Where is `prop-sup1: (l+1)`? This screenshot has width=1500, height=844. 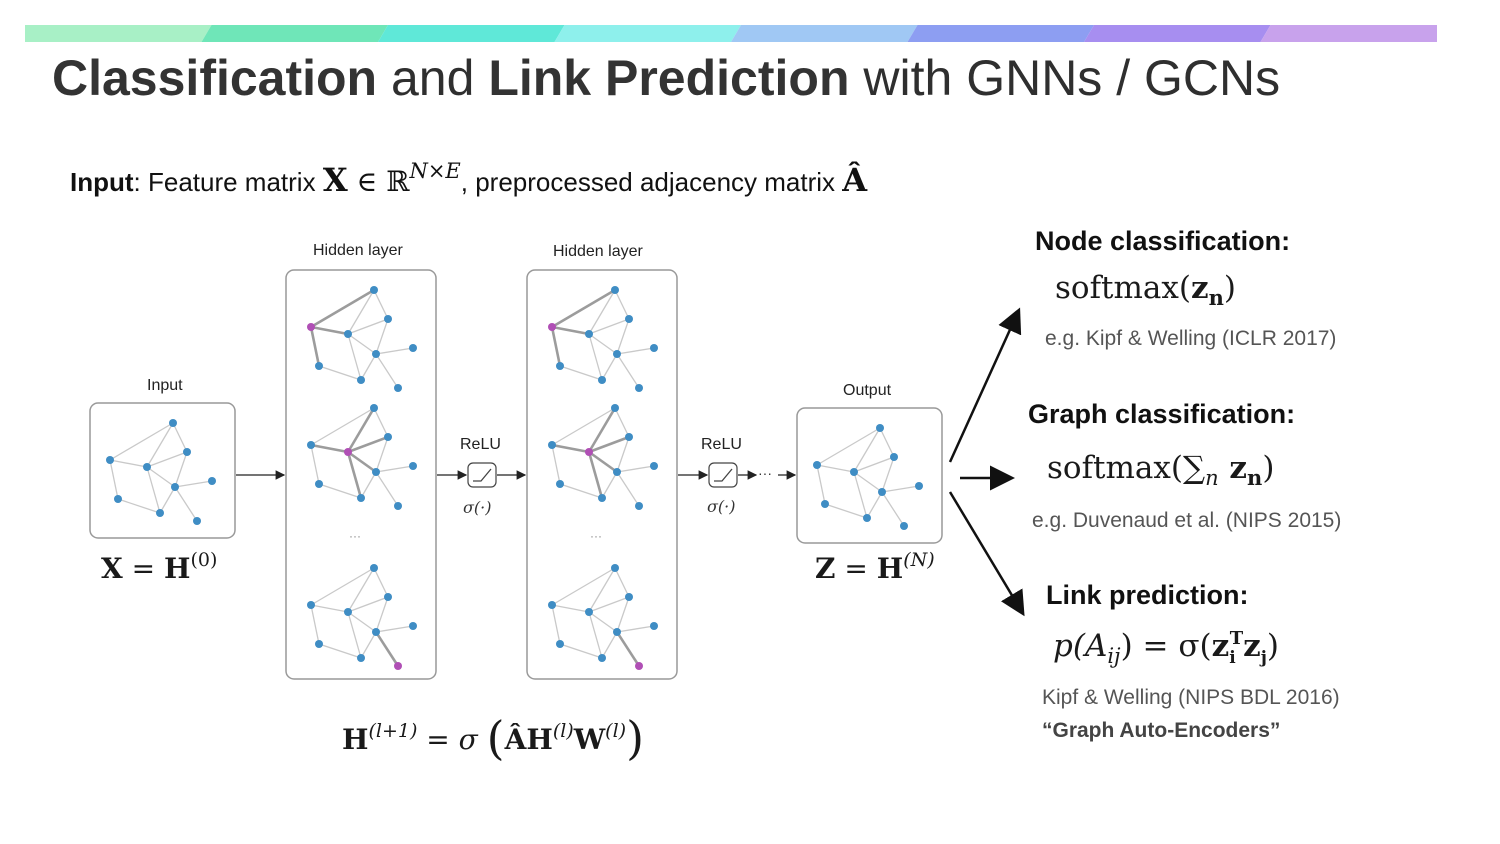
prop-sup1: (l+1) is located at coordinates (393, 731).